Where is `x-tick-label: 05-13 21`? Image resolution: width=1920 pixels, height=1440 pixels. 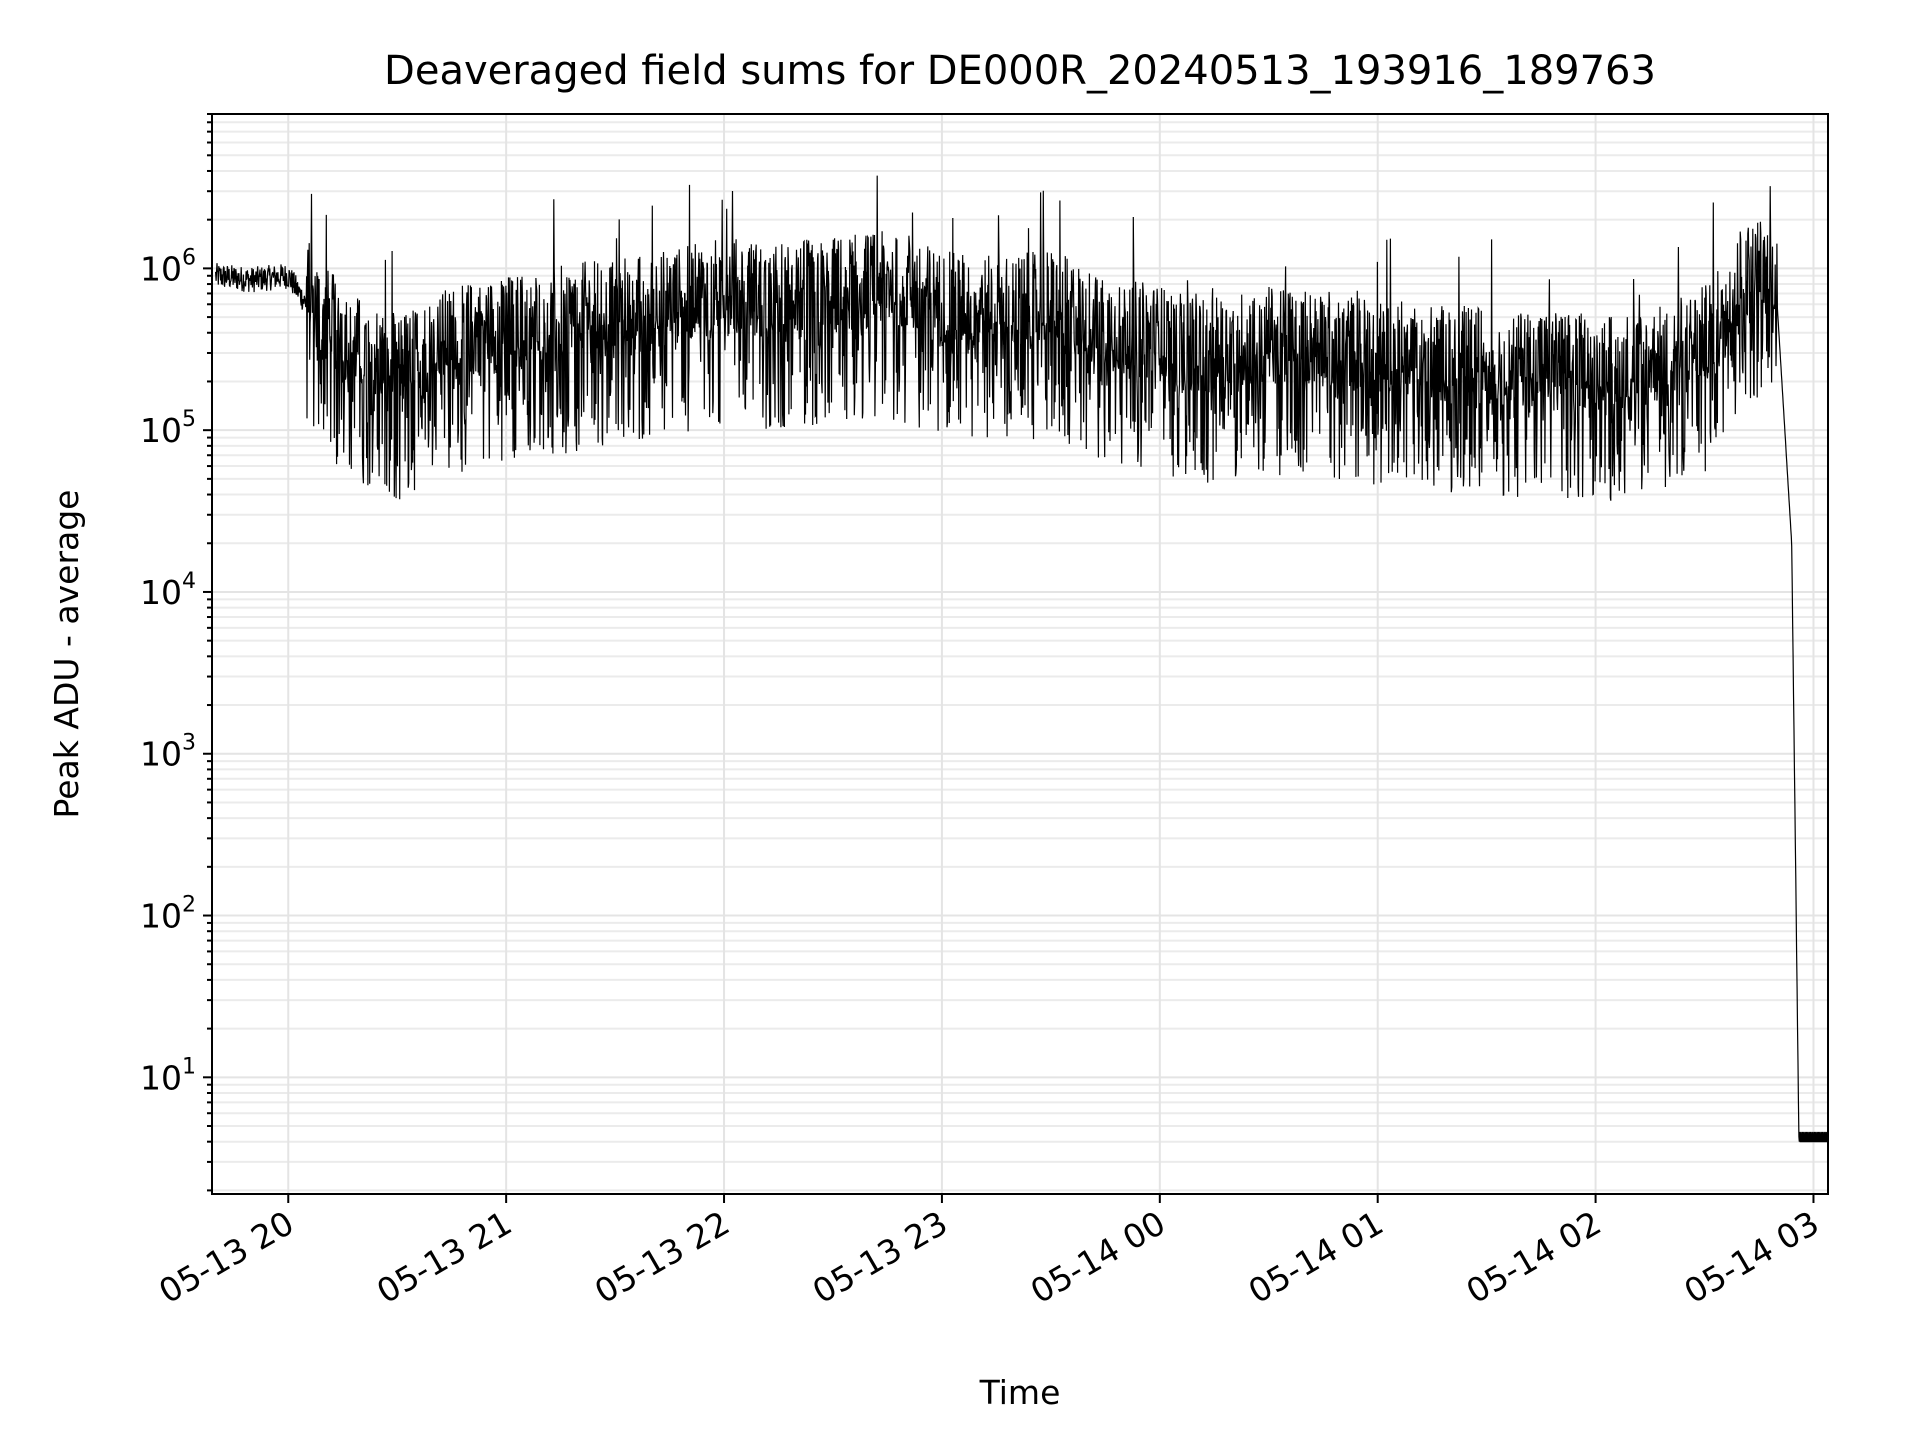
x-tick-label: 05-13 21 is located at coordinates (444, 1257).